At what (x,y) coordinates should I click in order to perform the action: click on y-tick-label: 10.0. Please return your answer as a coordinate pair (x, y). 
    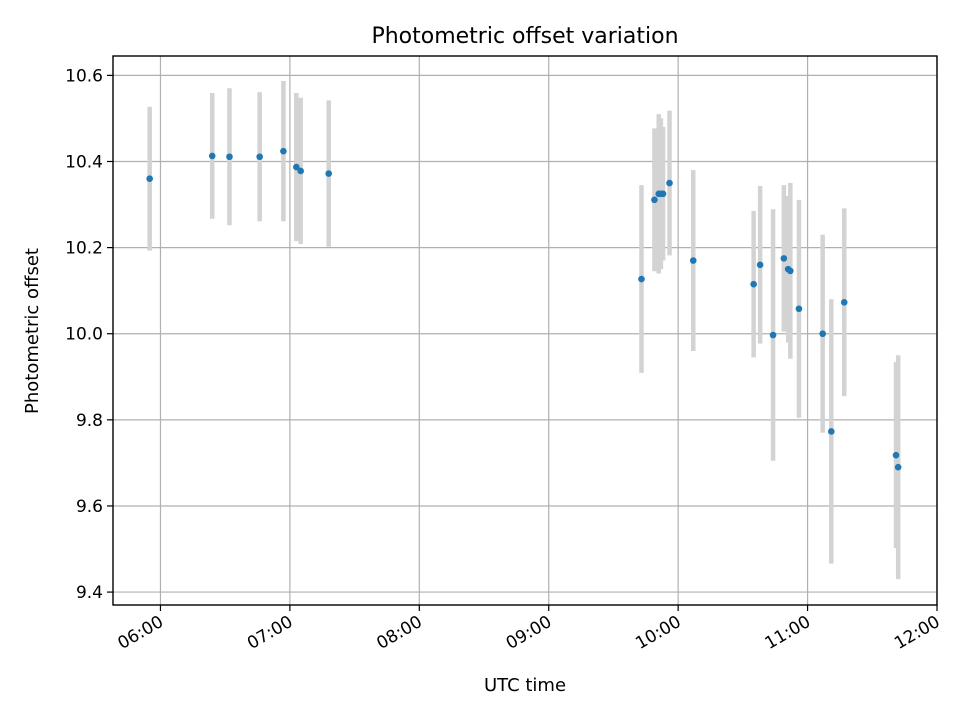
    Looking at the image, I should click on (84, 335).